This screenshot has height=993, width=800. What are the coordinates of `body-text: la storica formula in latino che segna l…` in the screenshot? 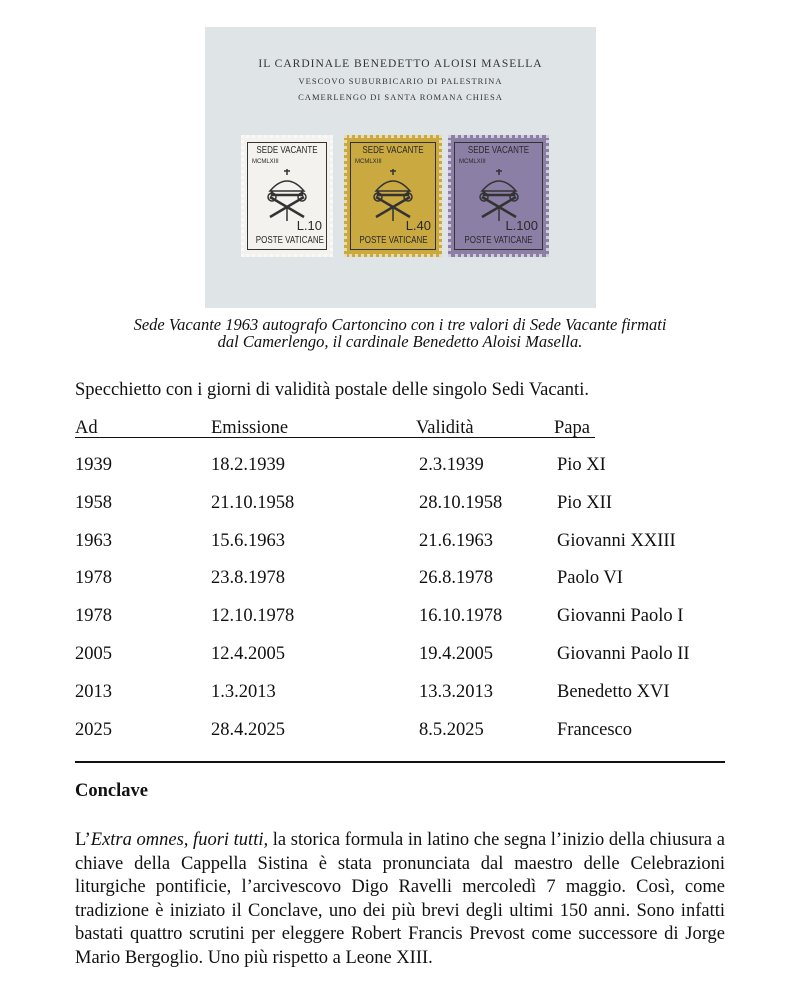 It's located at (400, 899).